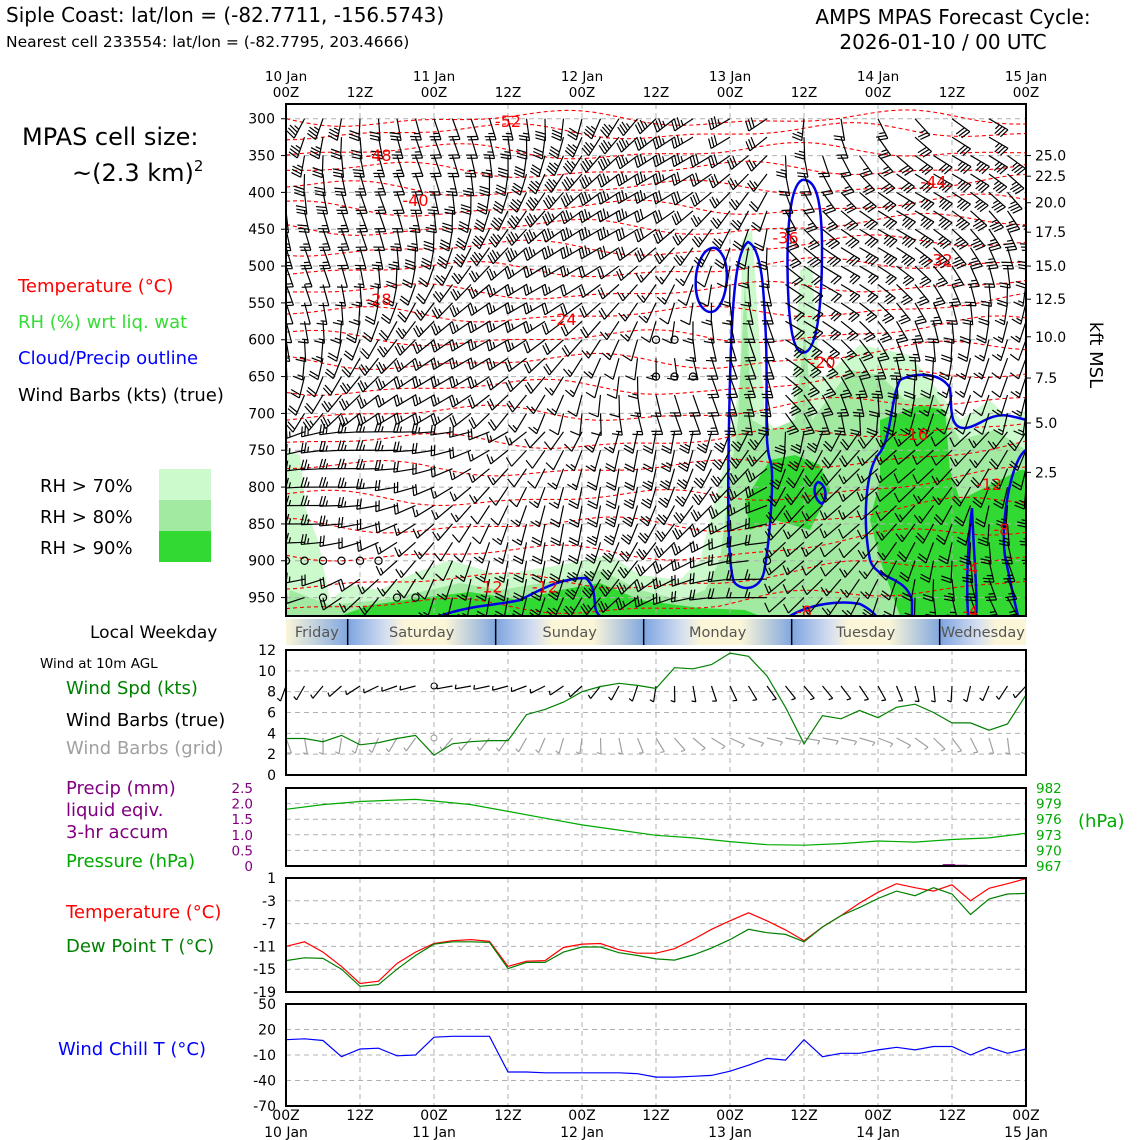 This screenshot has width=1140, height=1140. I want to click on calm-marker-layer, so click(529, 468).